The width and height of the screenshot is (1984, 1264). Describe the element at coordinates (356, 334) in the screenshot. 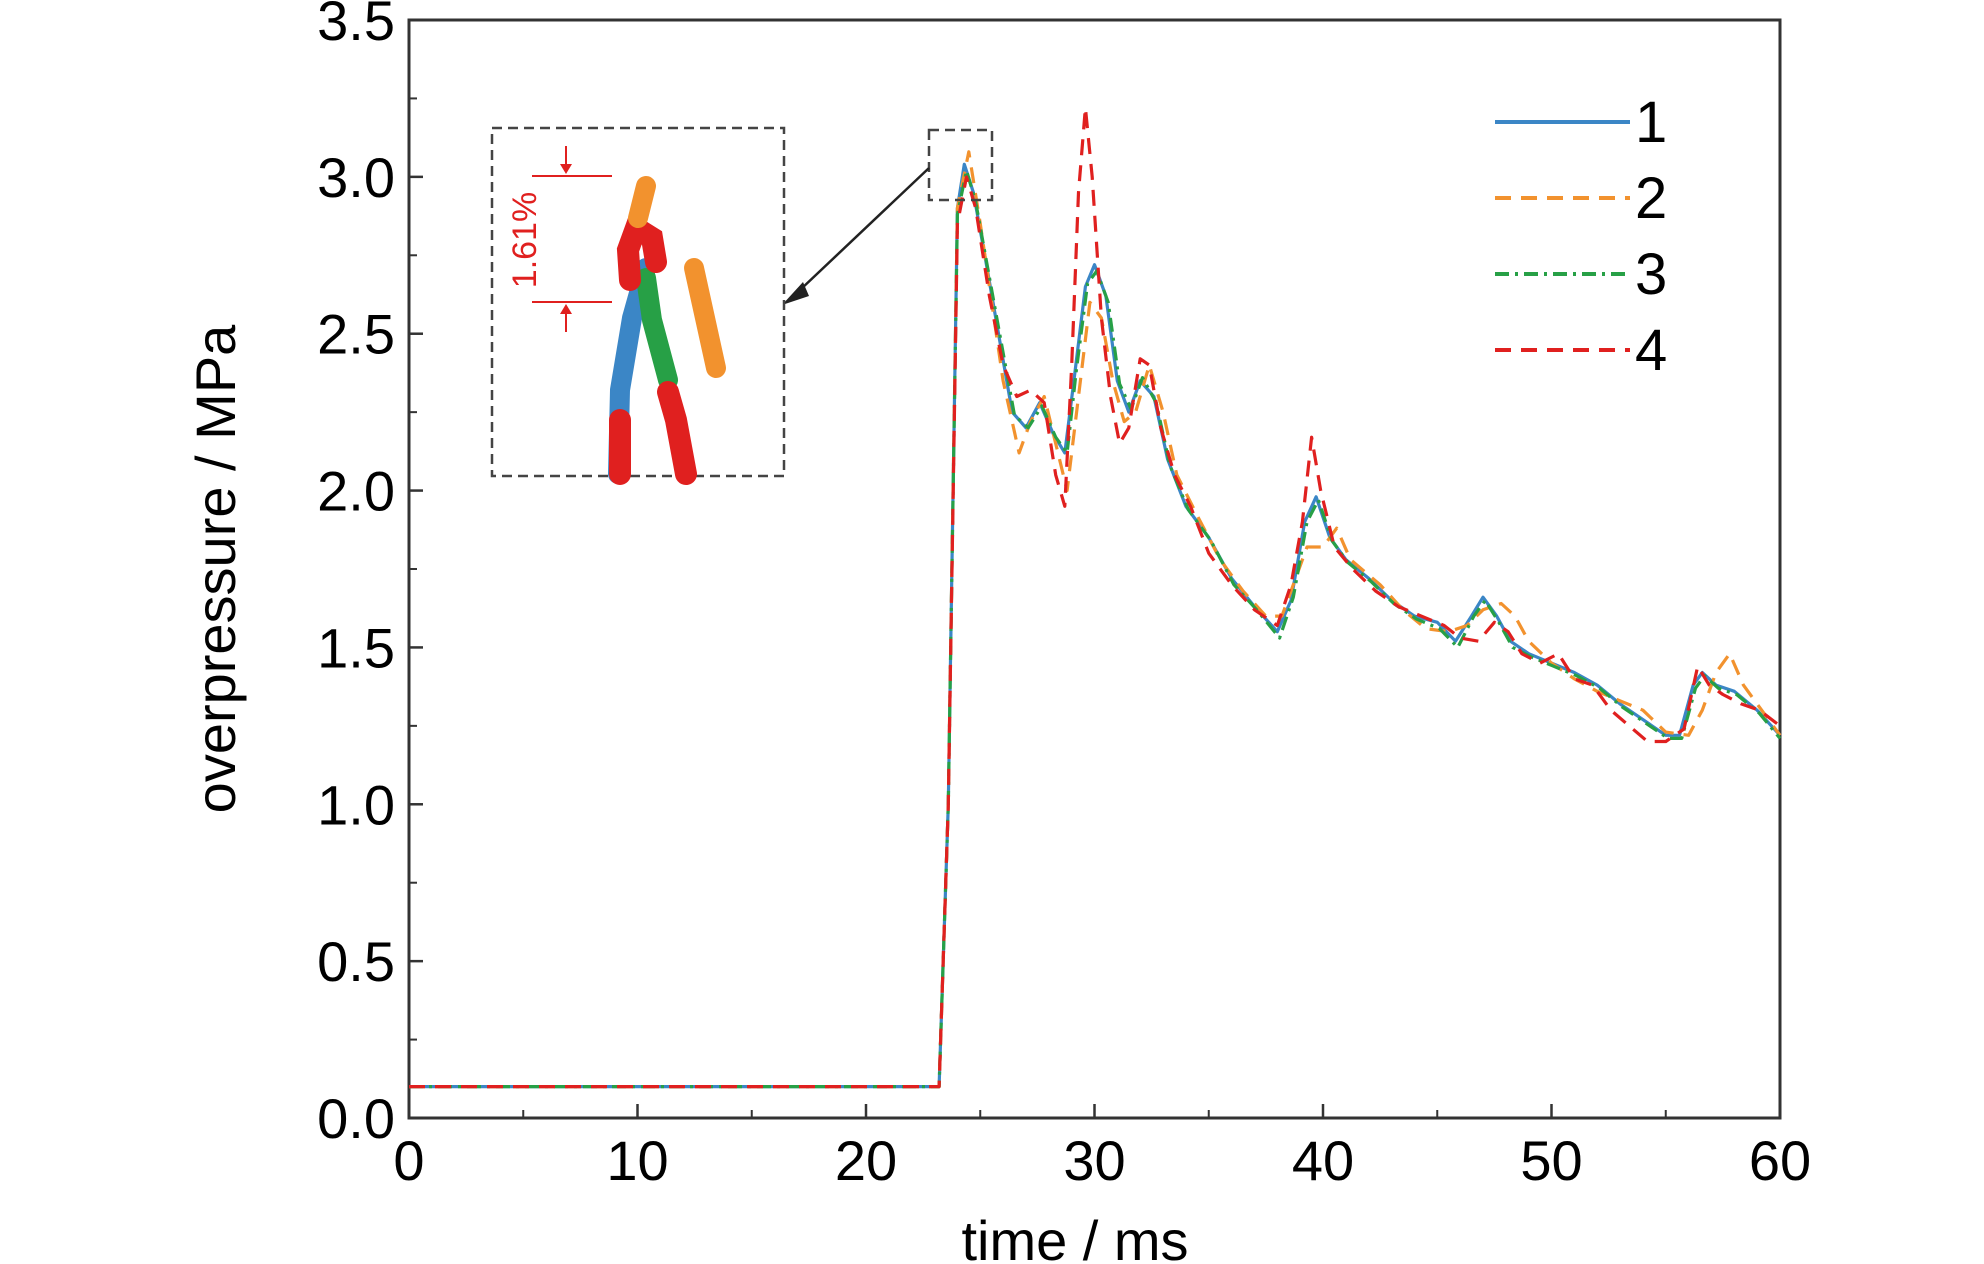

I see `y-tick-label: 2.5` at that location.